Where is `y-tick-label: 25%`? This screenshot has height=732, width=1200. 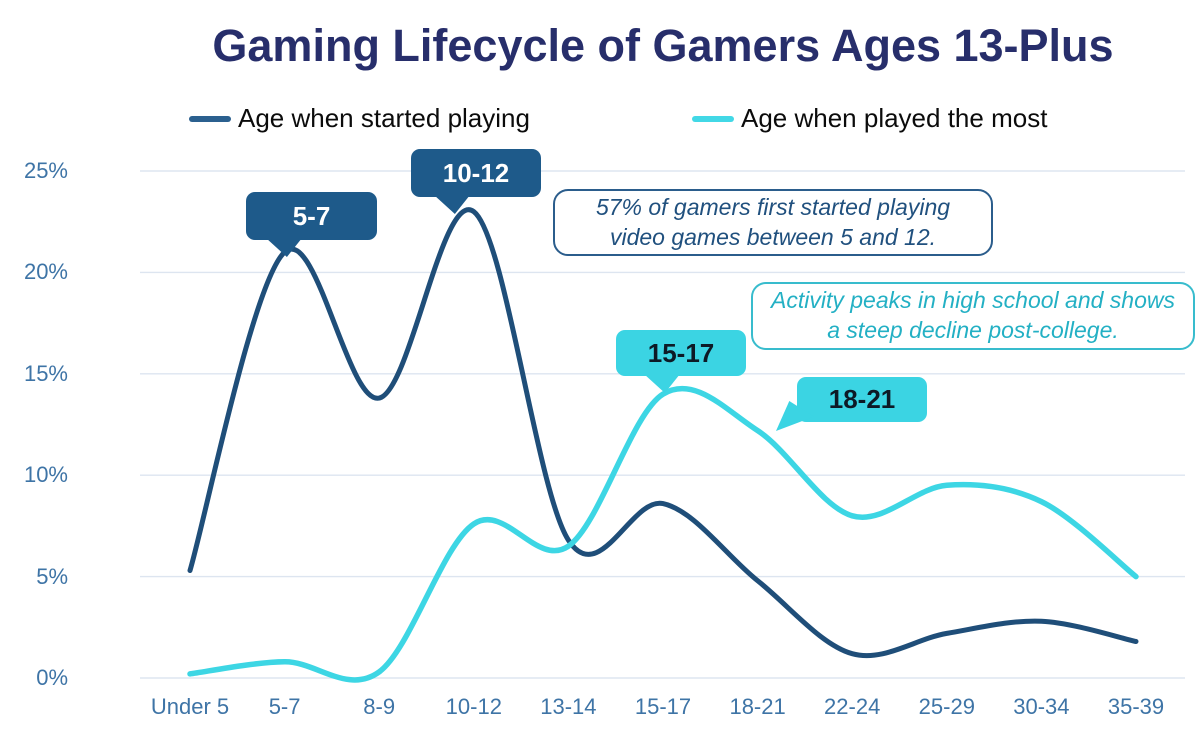 y-tick-label: 25% is located at coordinates (45, 170).